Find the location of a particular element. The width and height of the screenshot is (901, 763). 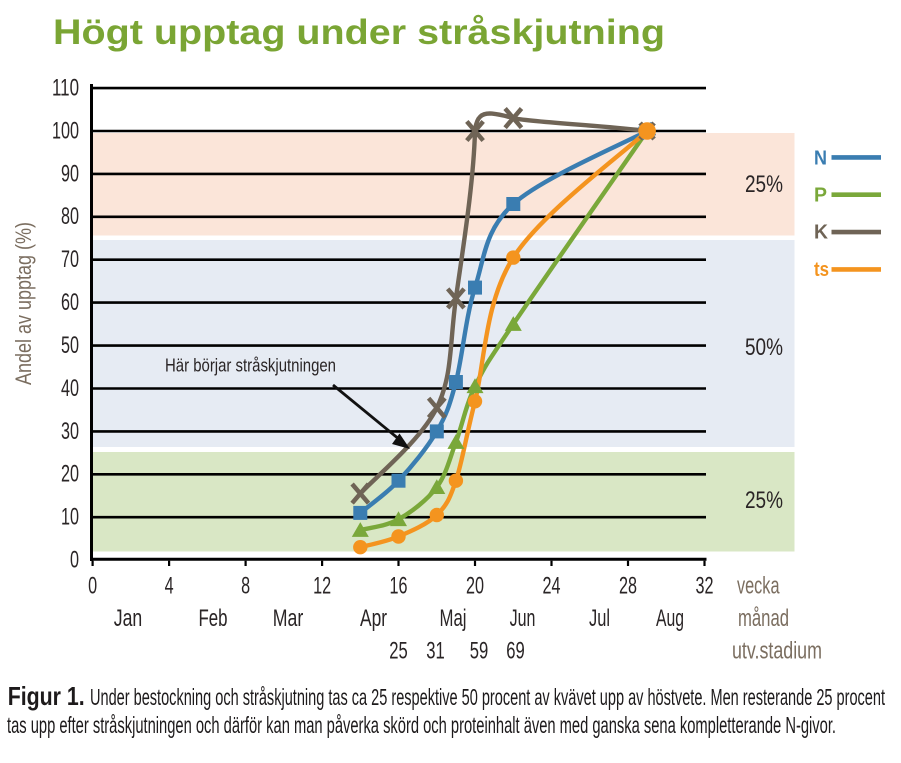

svg-text: 90 is located at coordinates (70, 173).